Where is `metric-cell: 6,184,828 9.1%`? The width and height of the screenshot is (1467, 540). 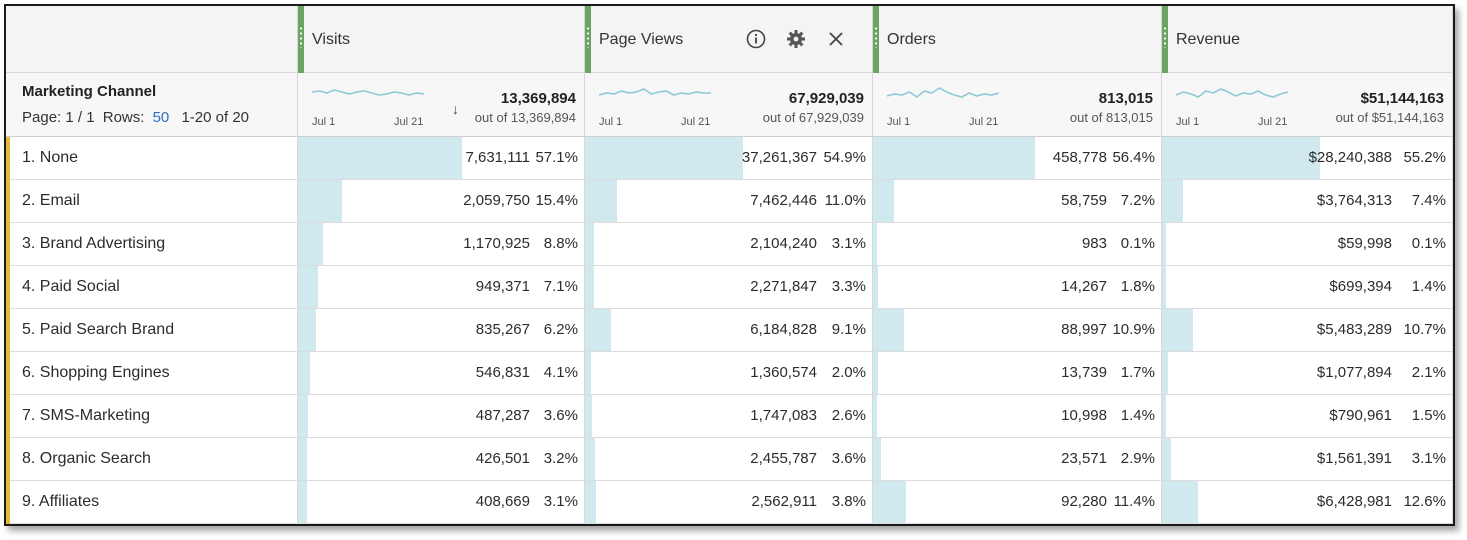
metric-cell: 6,184,828 9.1% is located at coordinates (729, 330).